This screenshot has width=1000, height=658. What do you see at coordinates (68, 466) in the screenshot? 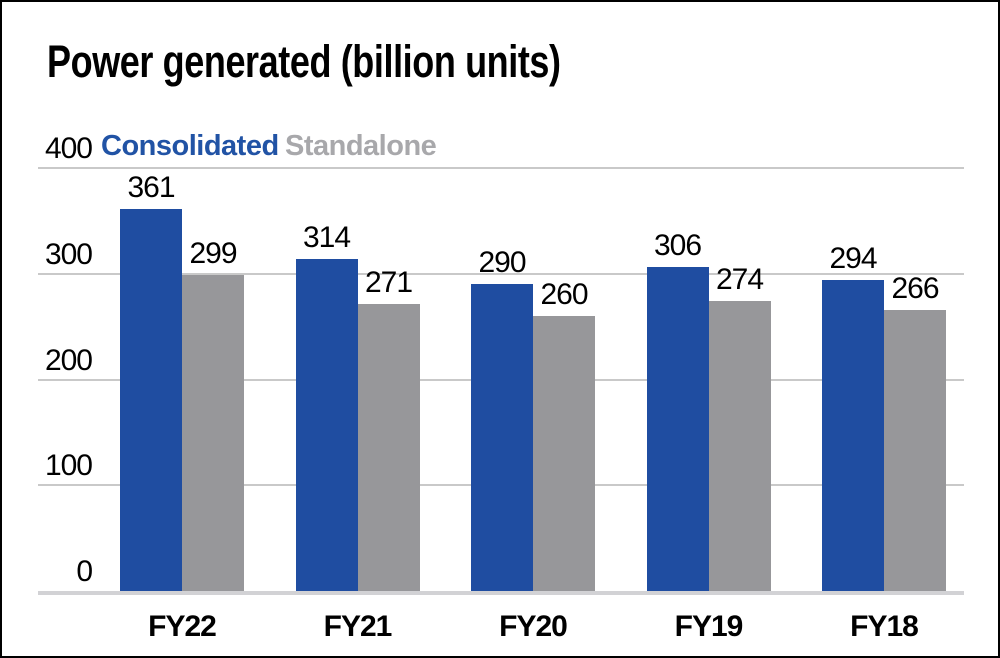
I see `y-tick-100: 100` at bounding box center [68, 466].